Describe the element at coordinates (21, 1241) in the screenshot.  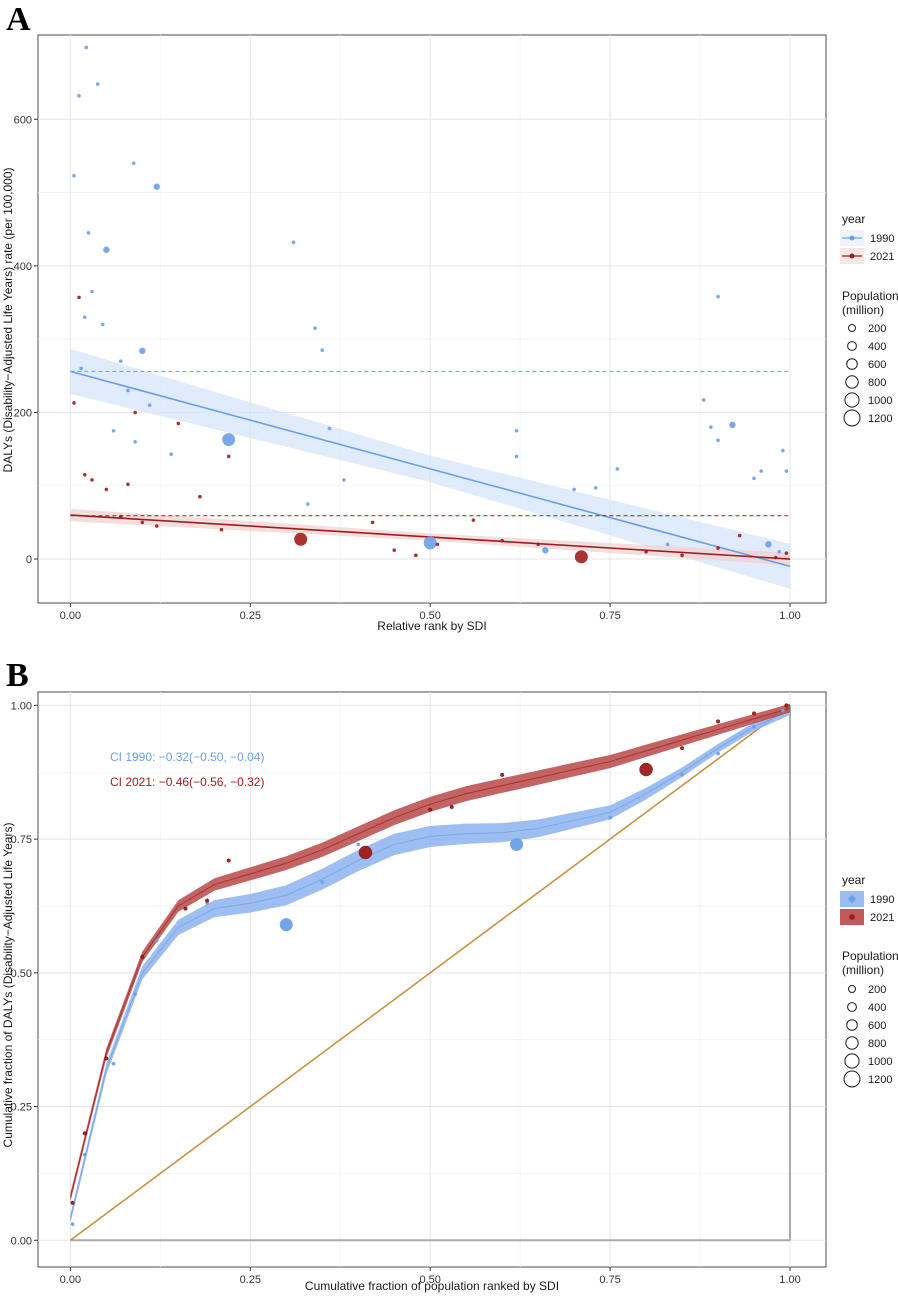
I see `panel-b-y-tick-label: 0.00` at that location.